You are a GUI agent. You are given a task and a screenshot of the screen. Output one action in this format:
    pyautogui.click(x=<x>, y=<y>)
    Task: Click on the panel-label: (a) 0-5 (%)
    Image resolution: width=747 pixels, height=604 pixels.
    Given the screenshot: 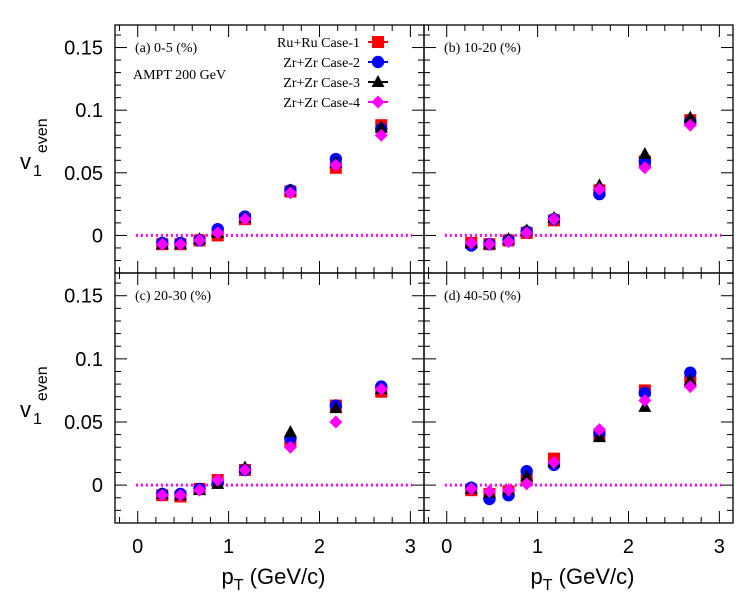 What is the action you would take?
    pyautogui.click(x=166, y=48)
    